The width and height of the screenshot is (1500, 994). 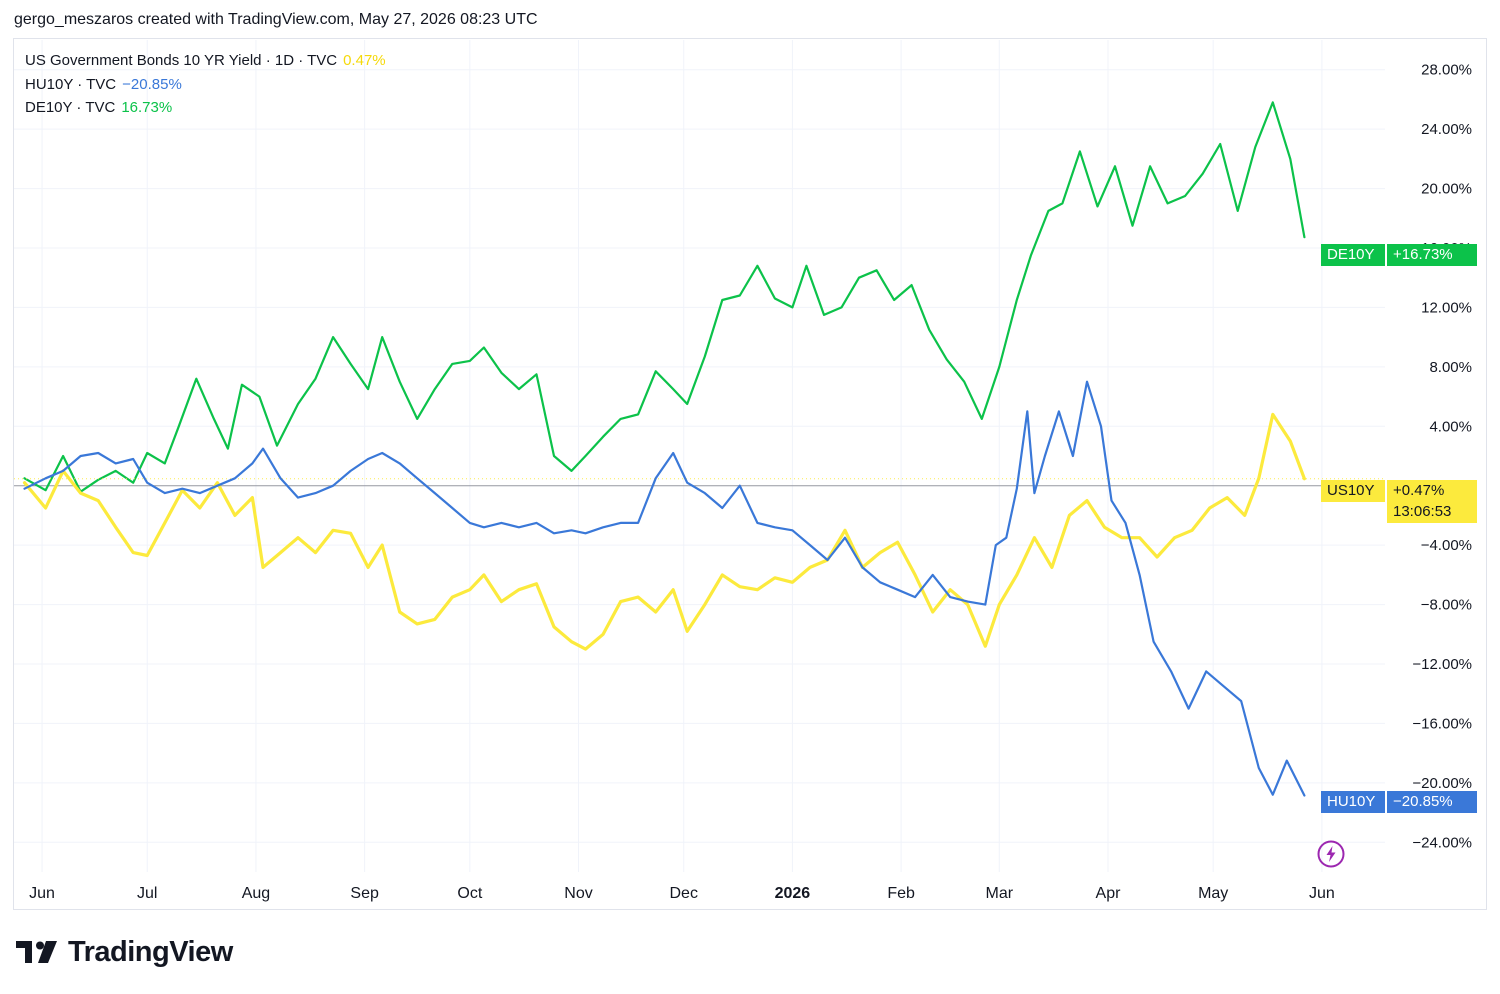 I want to click on legend-value-de10y: 16.73%, so click(x=147, y=107).